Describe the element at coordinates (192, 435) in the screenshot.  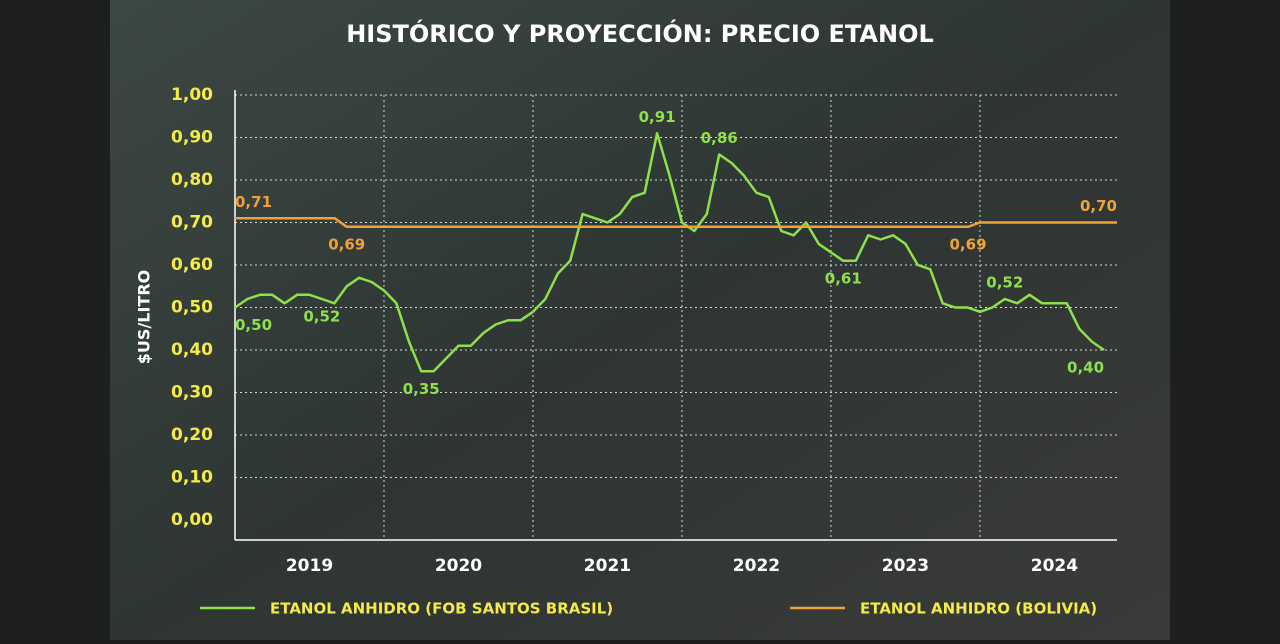
I see `y-tick-label: 0,20` at that location.